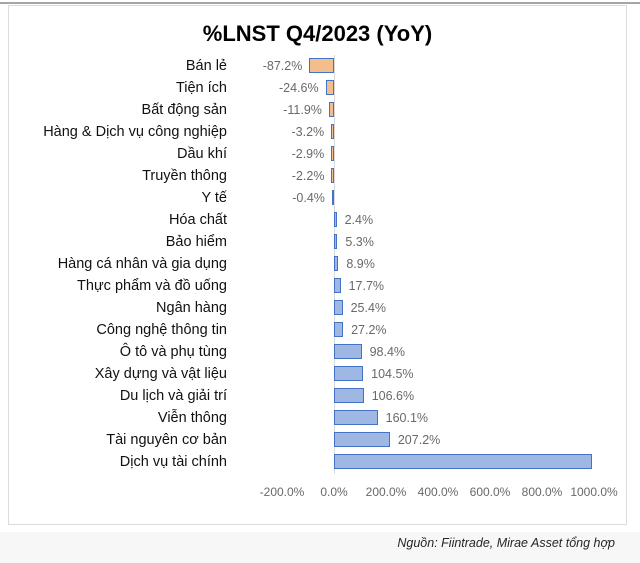 The height and width of the screenshot is (563, 640). I want to click on category-label: Dịch vụ tài chính, so click(173, 462).